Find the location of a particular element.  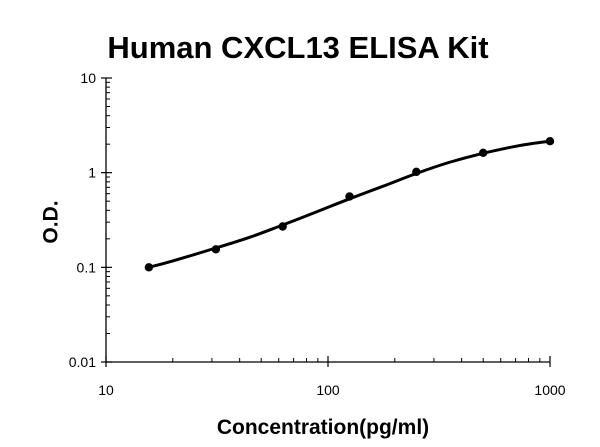

y-axis-label: O.D. is located at coordinates (51, 221).